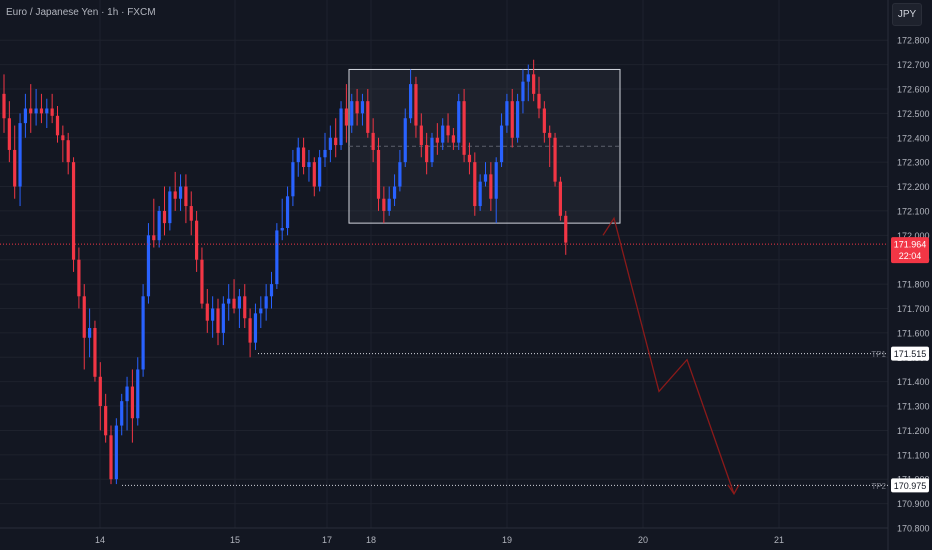 The image size is (932, 550). Describe the element at coordinates (668, 355) in the screenshot. I see `forecast-path` at that location.